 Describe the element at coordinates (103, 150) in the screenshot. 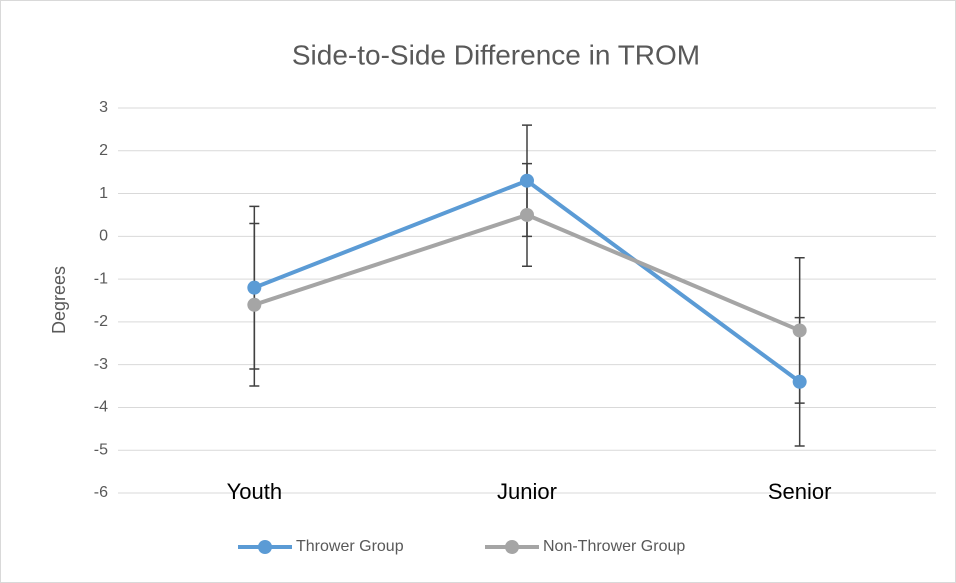

I see `y-tick-label: 2` at that location.